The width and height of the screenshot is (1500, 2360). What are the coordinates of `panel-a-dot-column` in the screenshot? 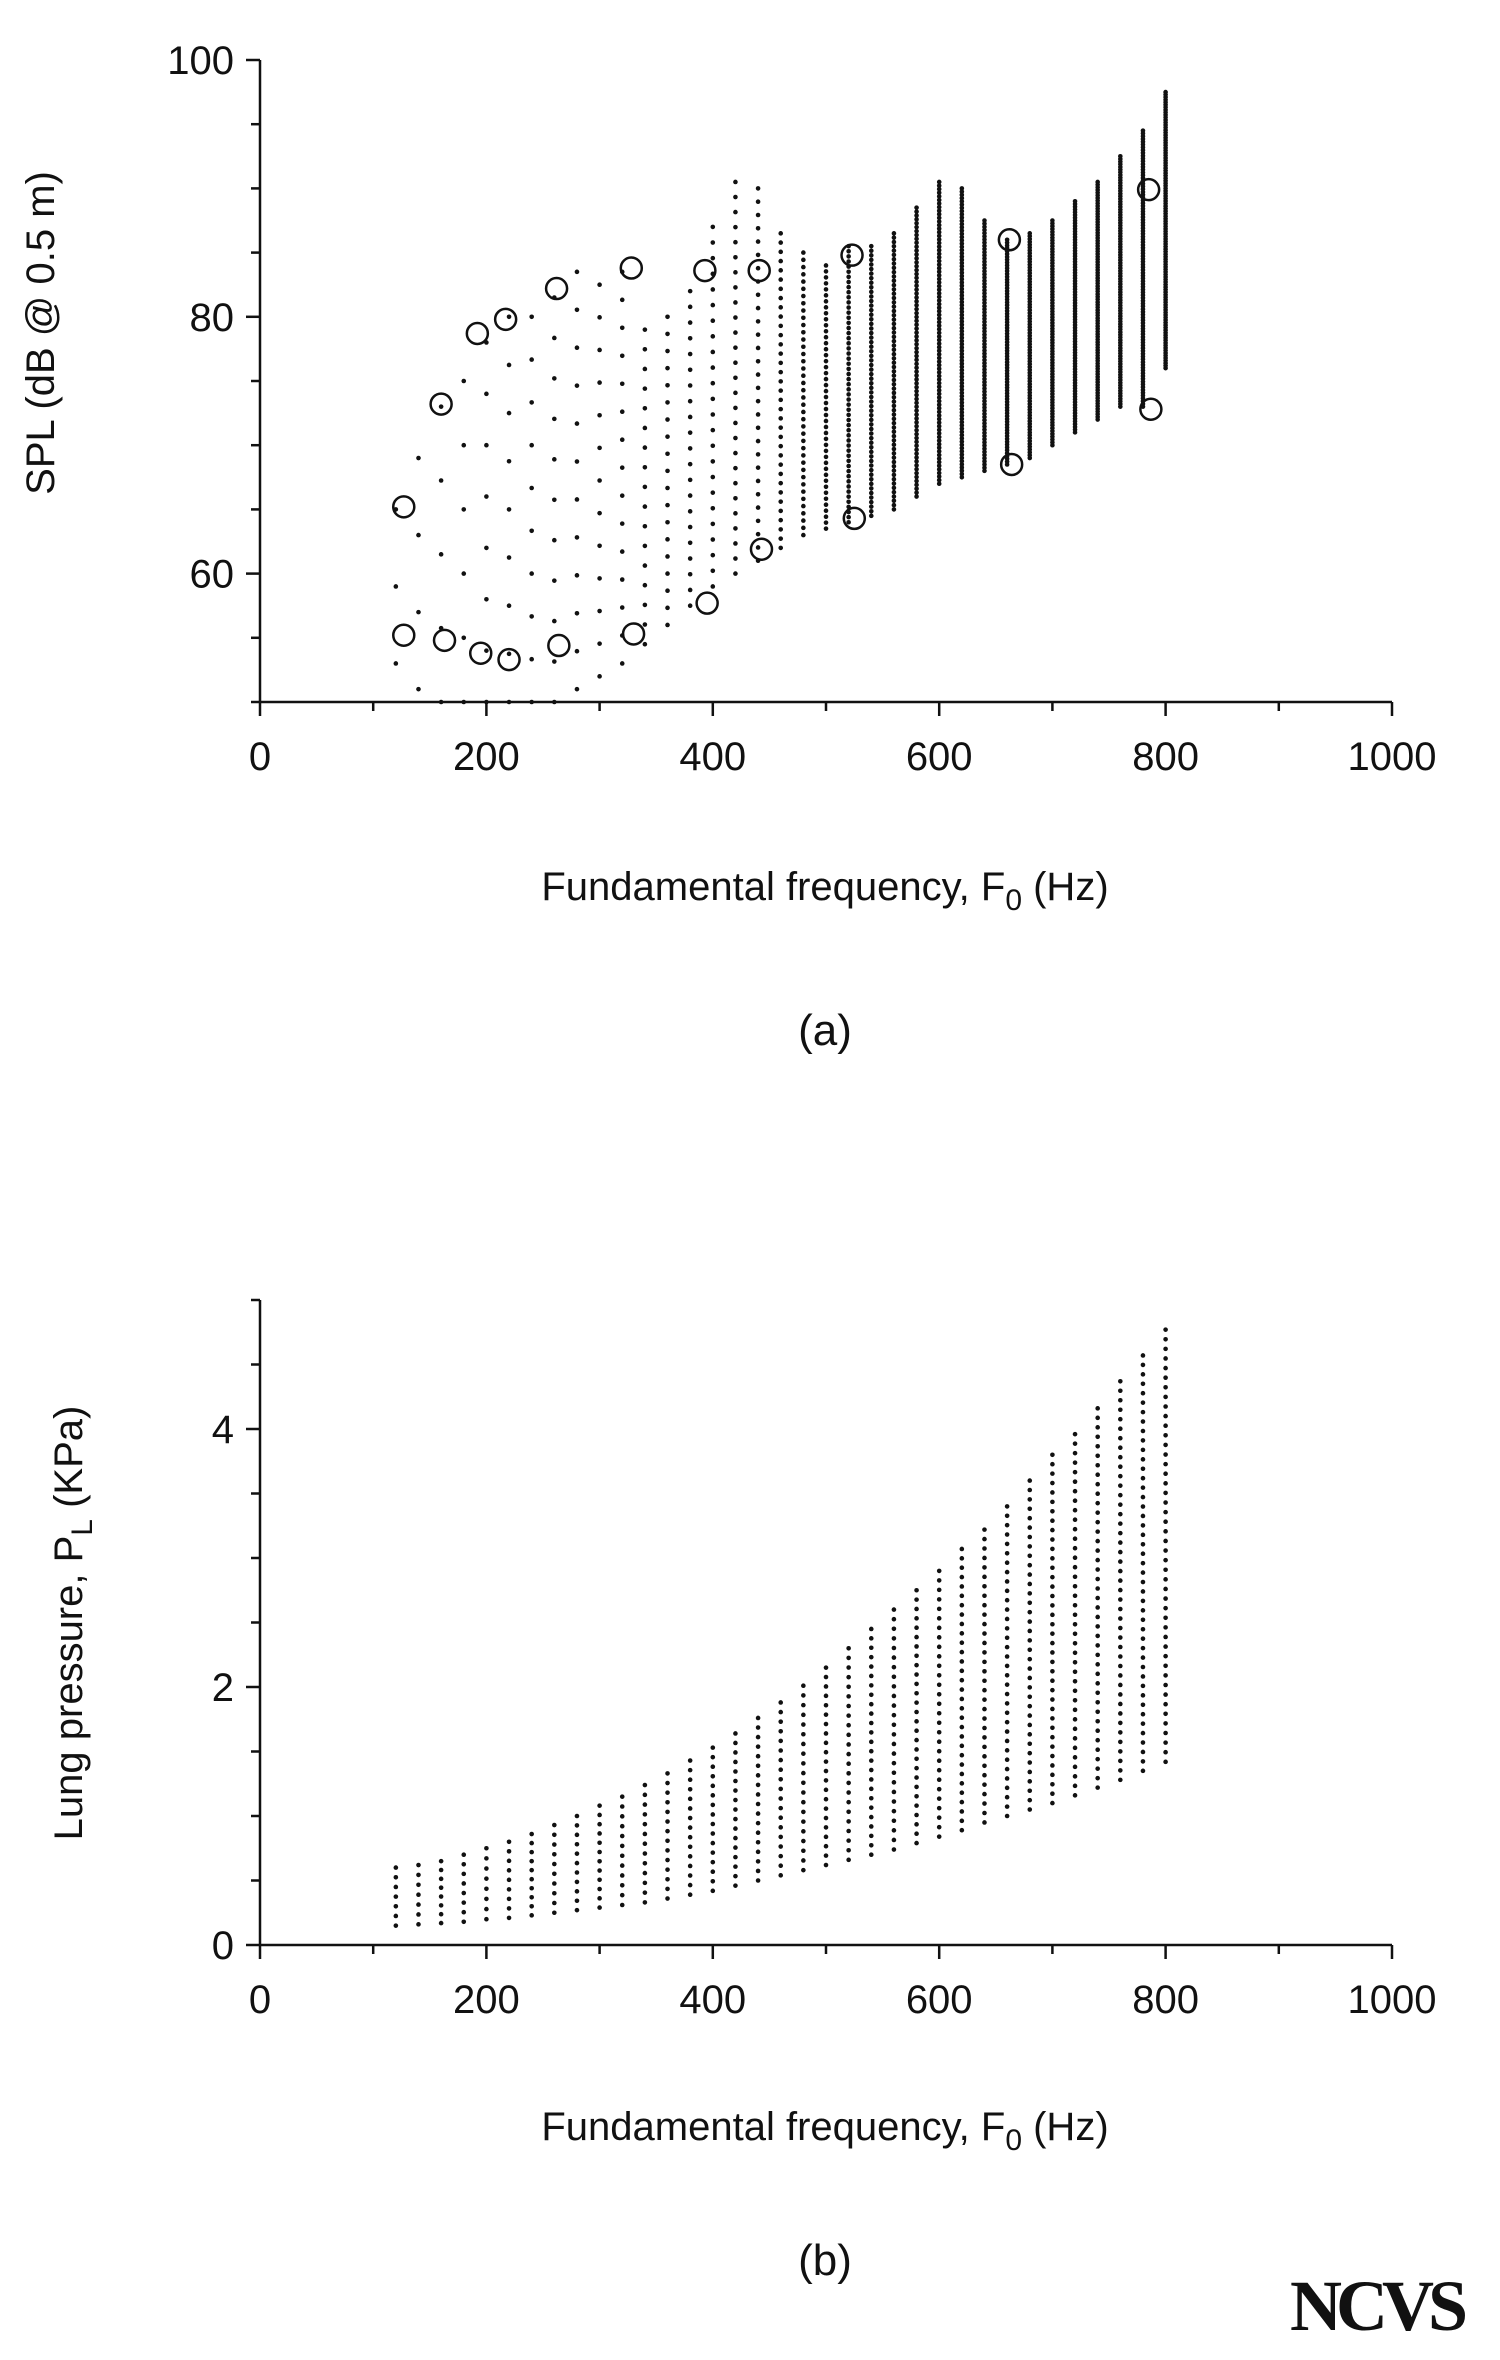 It's located at (1052, 333).